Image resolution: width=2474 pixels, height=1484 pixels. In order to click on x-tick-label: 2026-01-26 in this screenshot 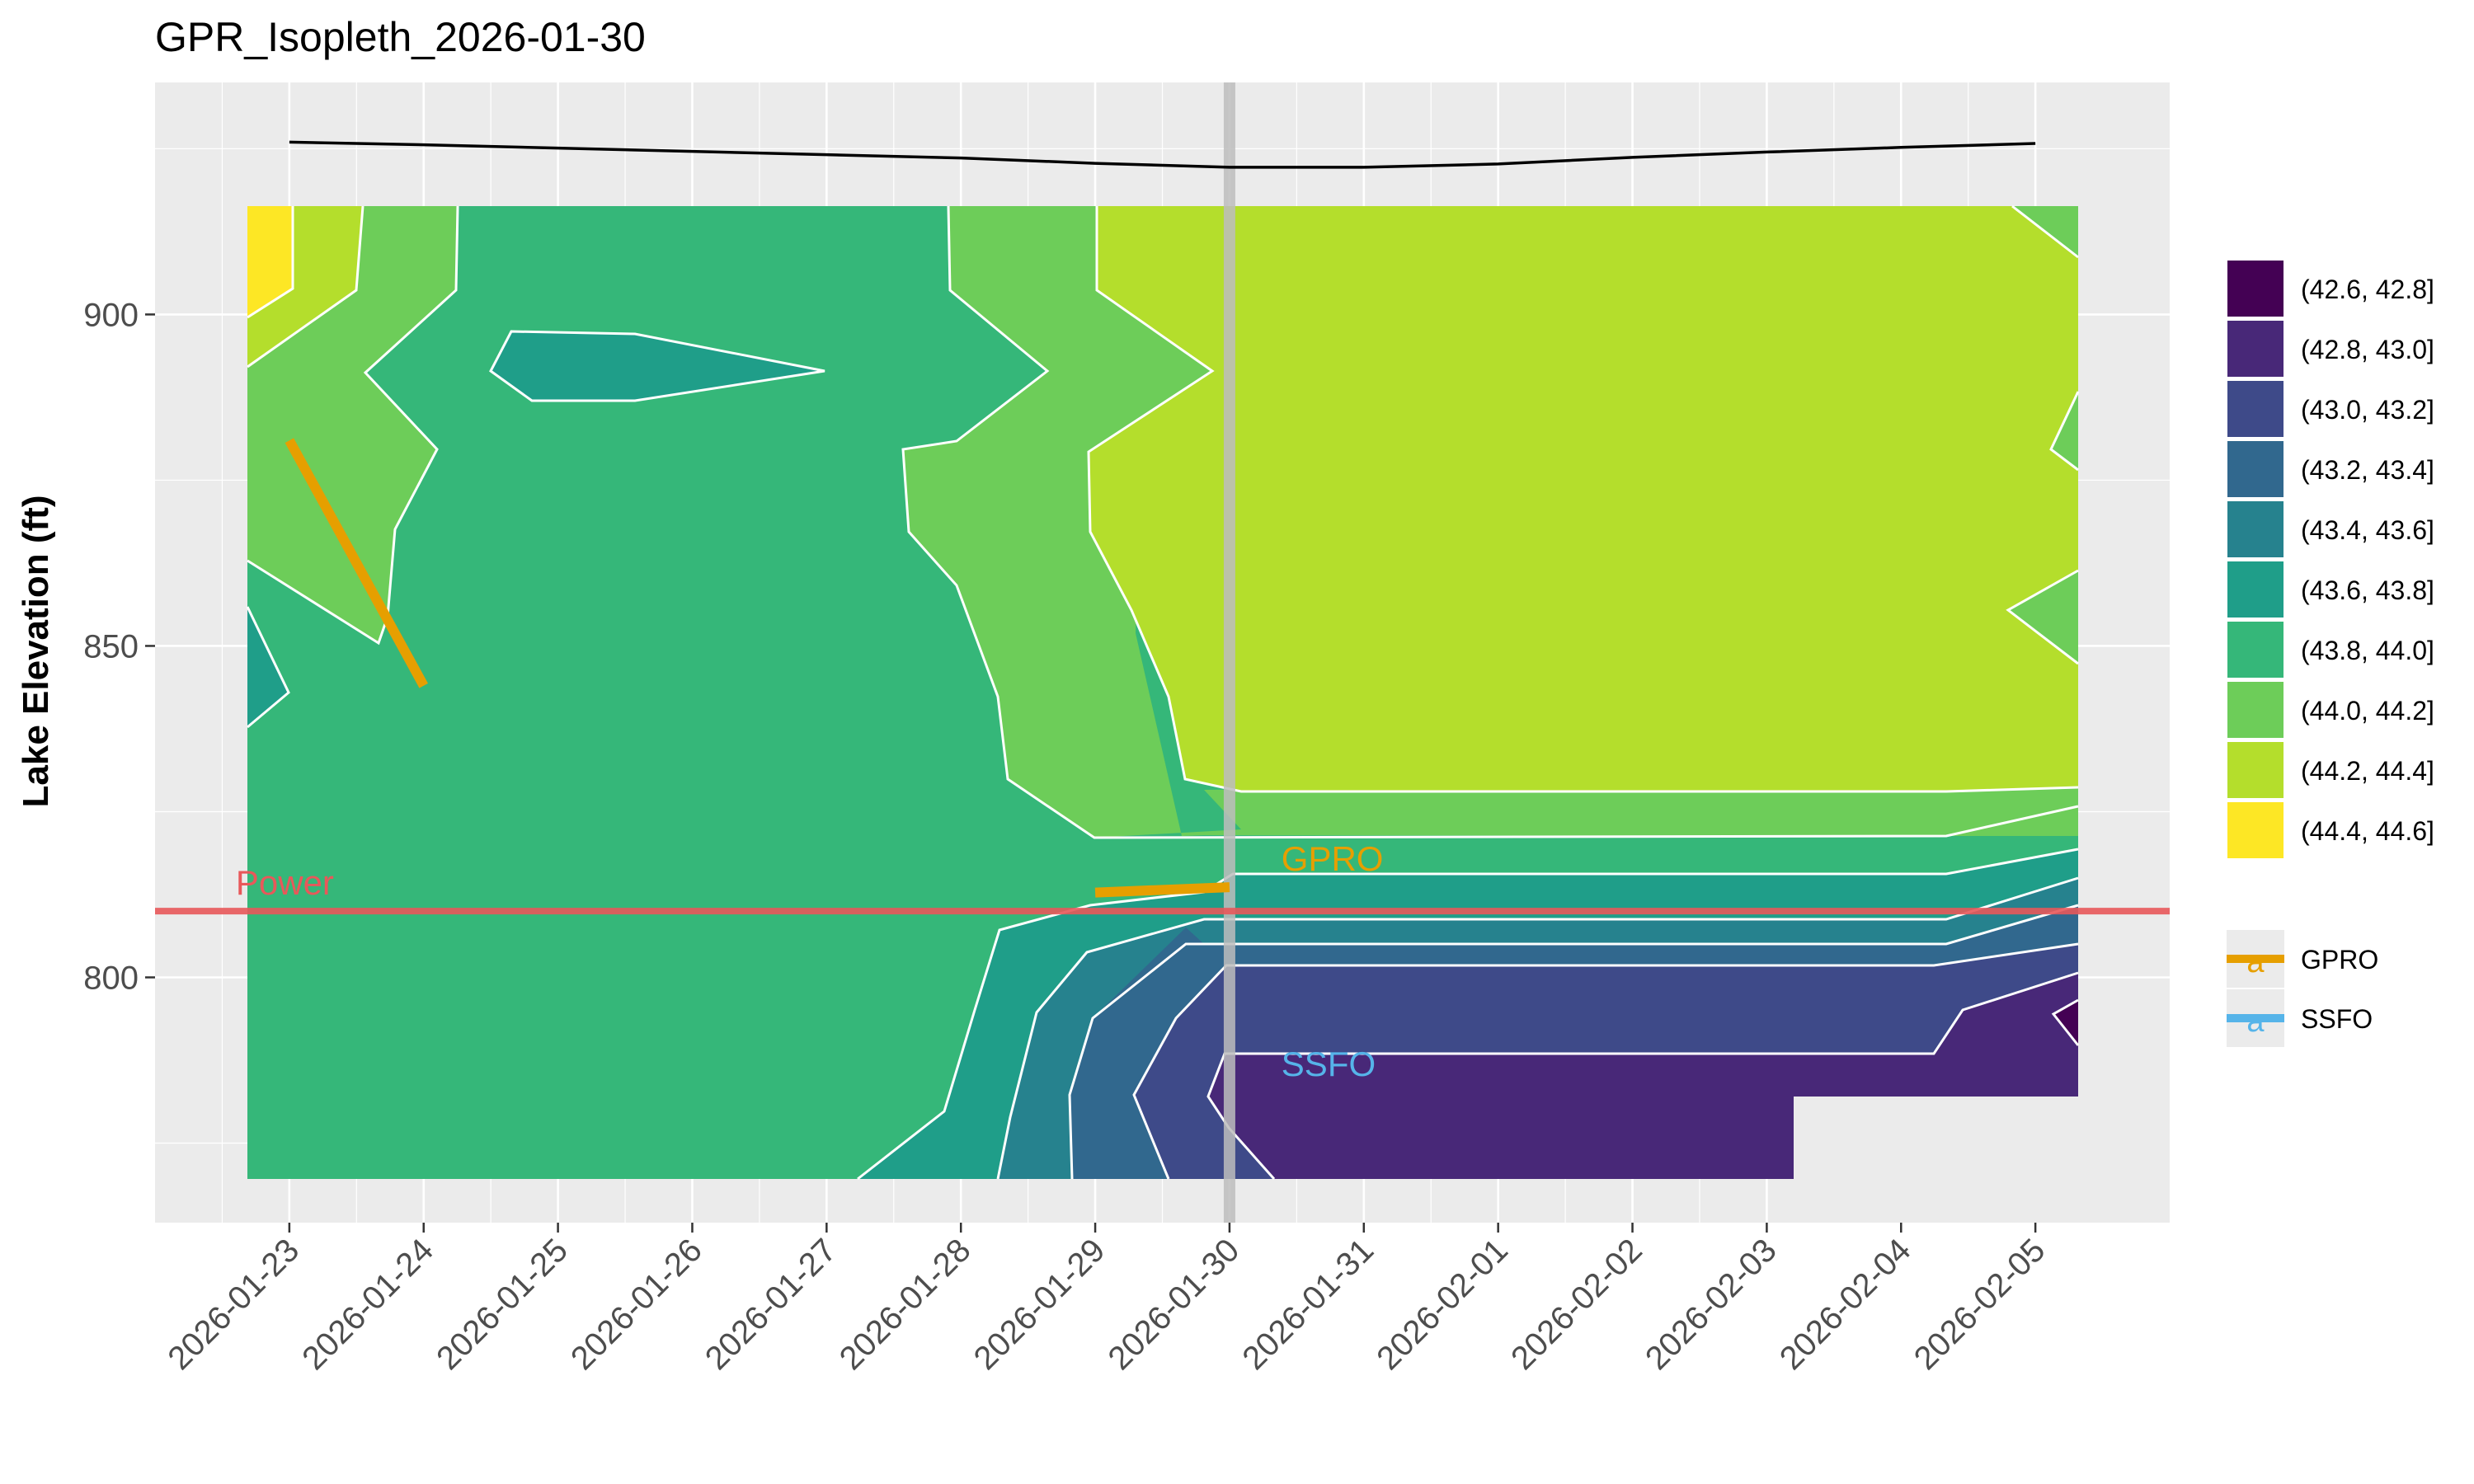, I will do `click(636, 1304)`.